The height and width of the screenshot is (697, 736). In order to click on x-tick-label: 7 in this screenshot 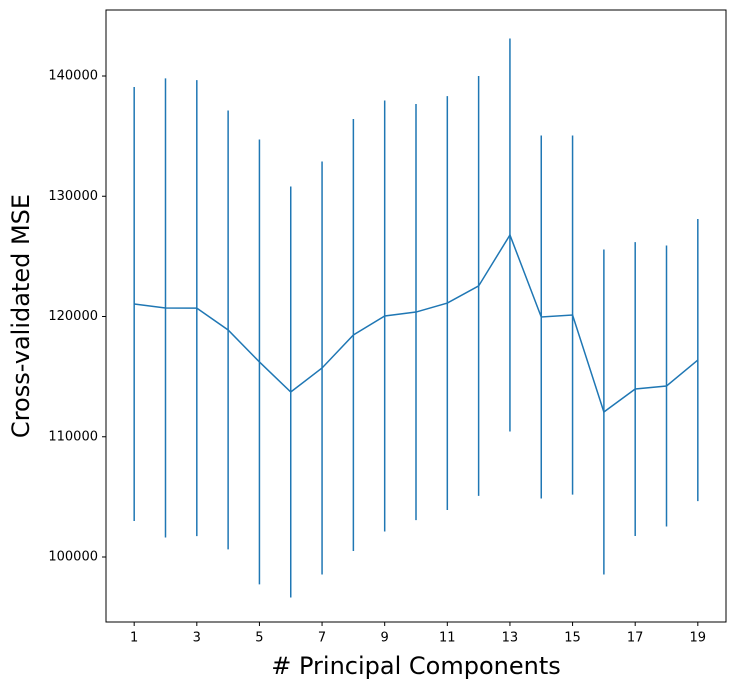, I will do `click(322, 638)`.